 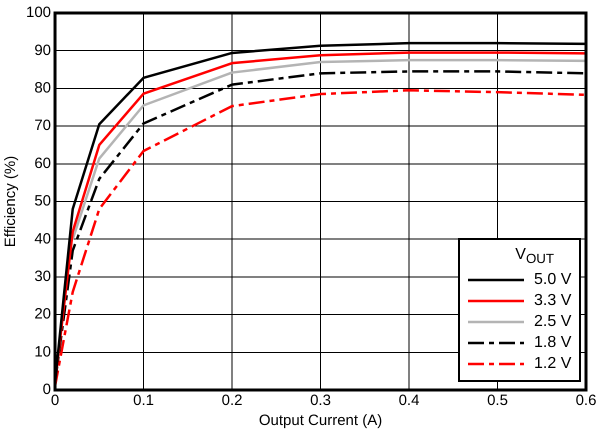 What do you see at coordinates (39, 13) in the screenshot?
I see `y-tick-label: 100` at bounding box center [39, 13].